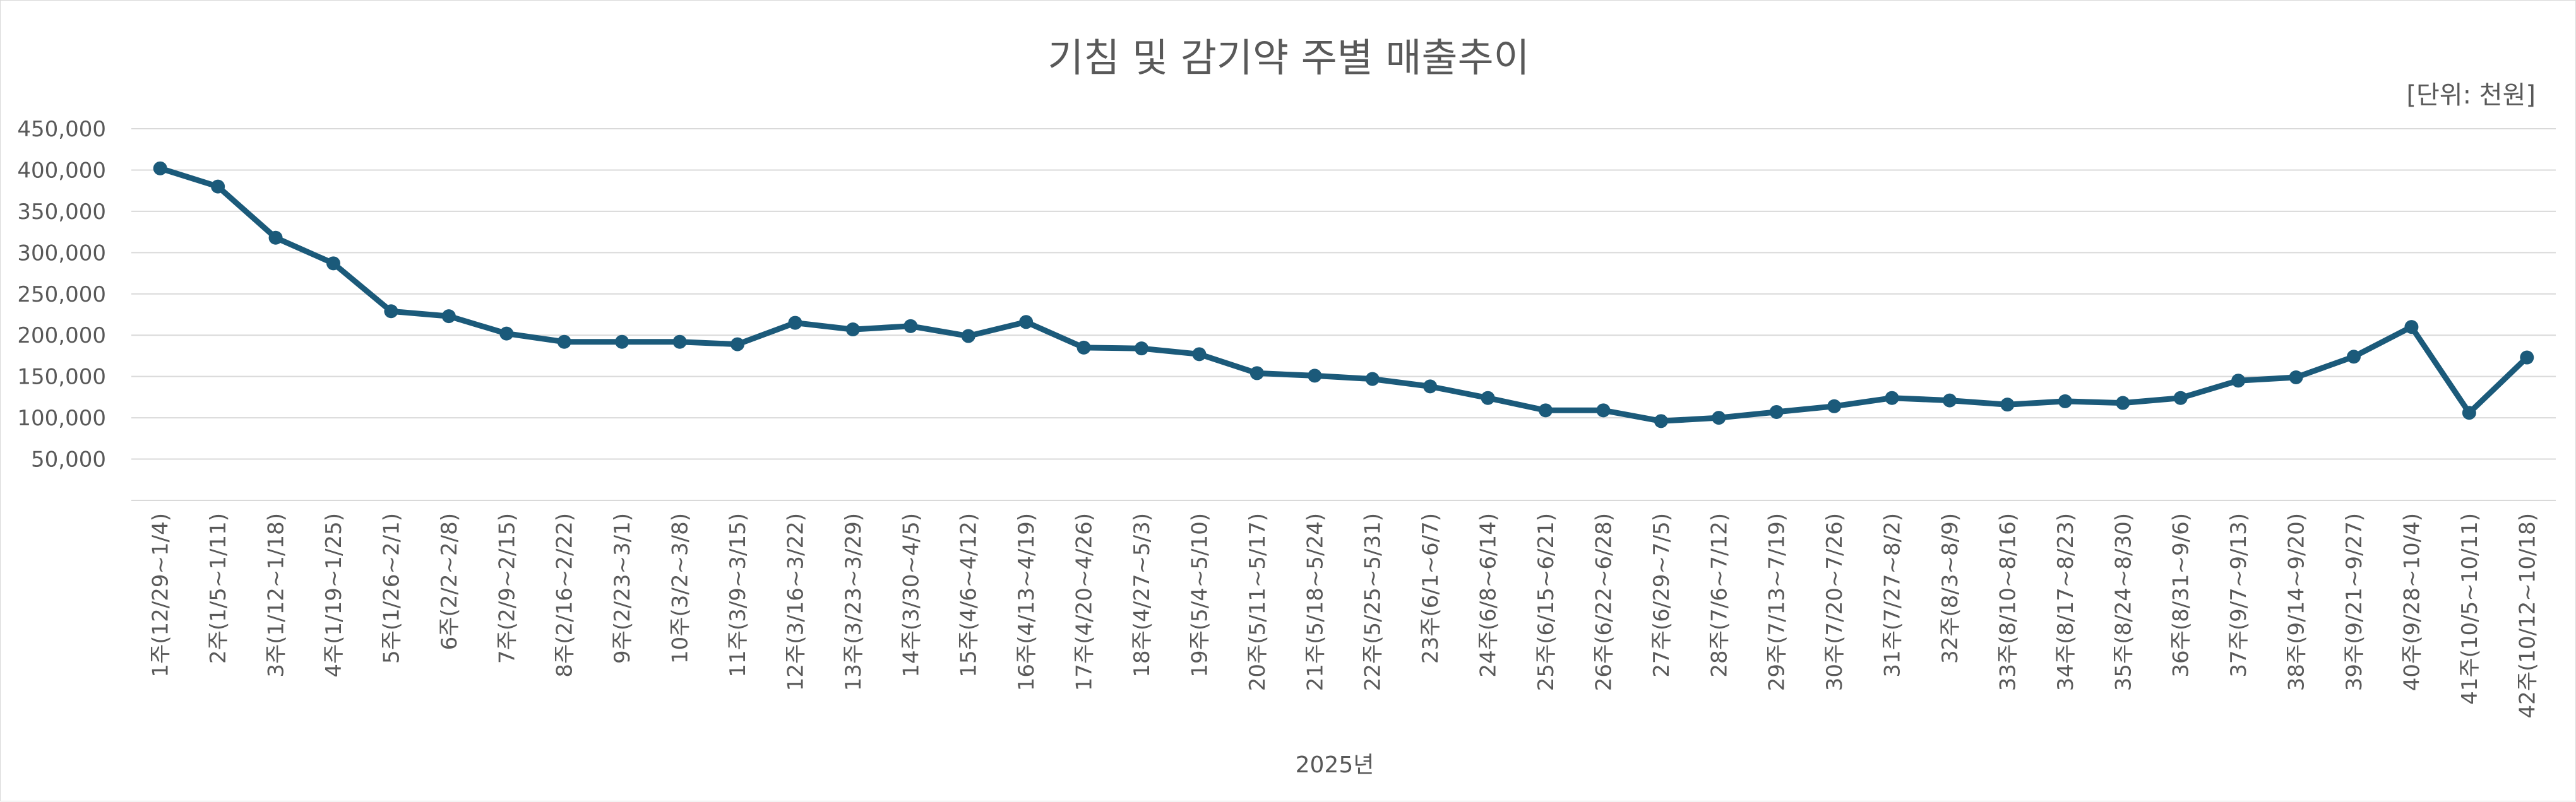  I want to click on x-axis-title: 2025년, so click(1335, 765).